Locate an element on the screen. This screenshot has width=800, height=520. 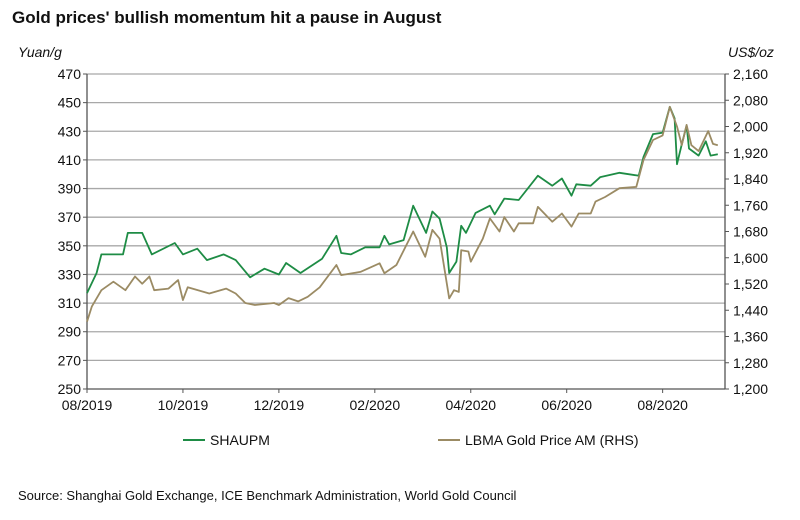
y-tick-label: 370 is located at coordinates (70, 217).